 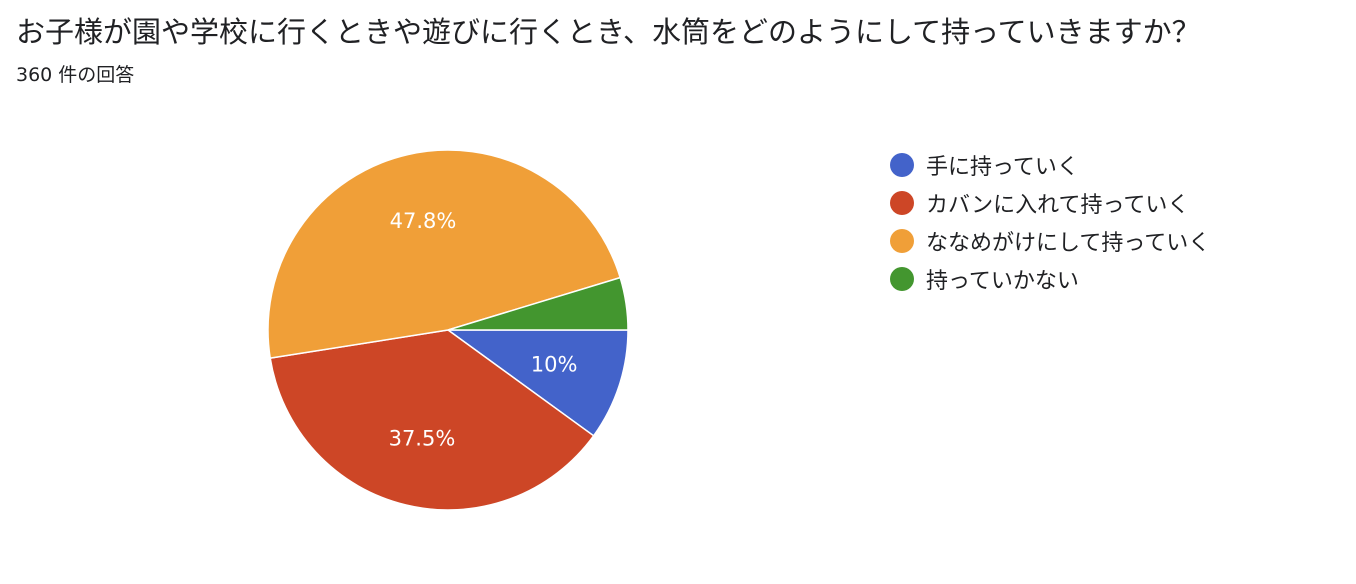 What do you see at coordinates (554, 364) in the screenshot?
I see `slice-label-hand-carry: 10%` at bounding box center [554, 364].